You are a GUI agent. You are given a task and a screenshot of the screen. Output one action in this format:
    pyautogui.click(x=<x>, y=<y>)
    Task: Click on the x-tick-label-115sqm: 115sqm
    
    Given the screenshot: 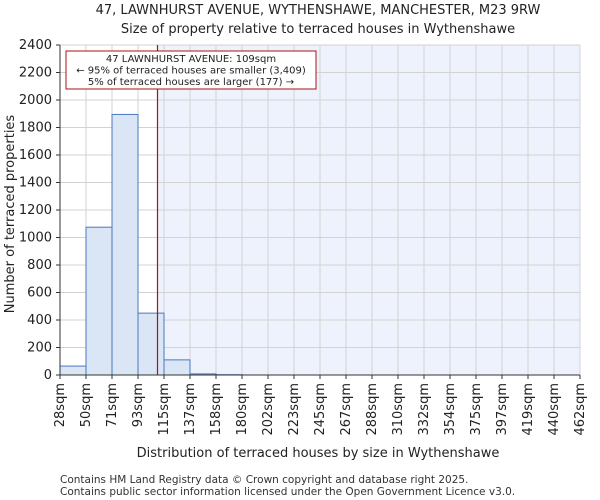 What is the action you would take?
    pyautogui.click(x=164, y=409)
    